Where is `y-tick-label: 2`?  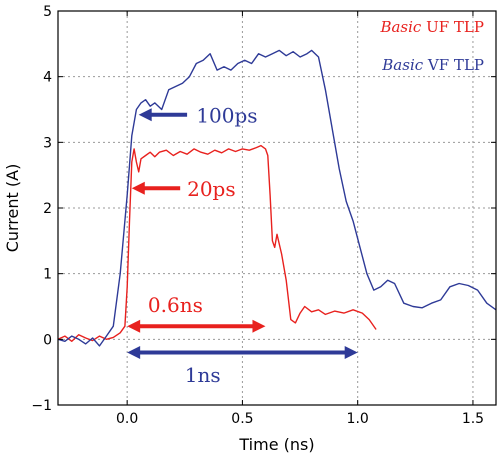 y-tick-label: 2 is located at coordinates (47, 209).